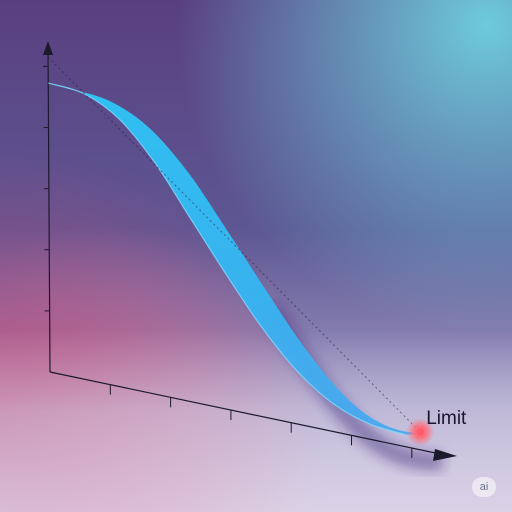 This screenshot has width=512, height=512. Describe the element at coordinates (420, 432) in the screenshot. I see `limit-point` at that location.